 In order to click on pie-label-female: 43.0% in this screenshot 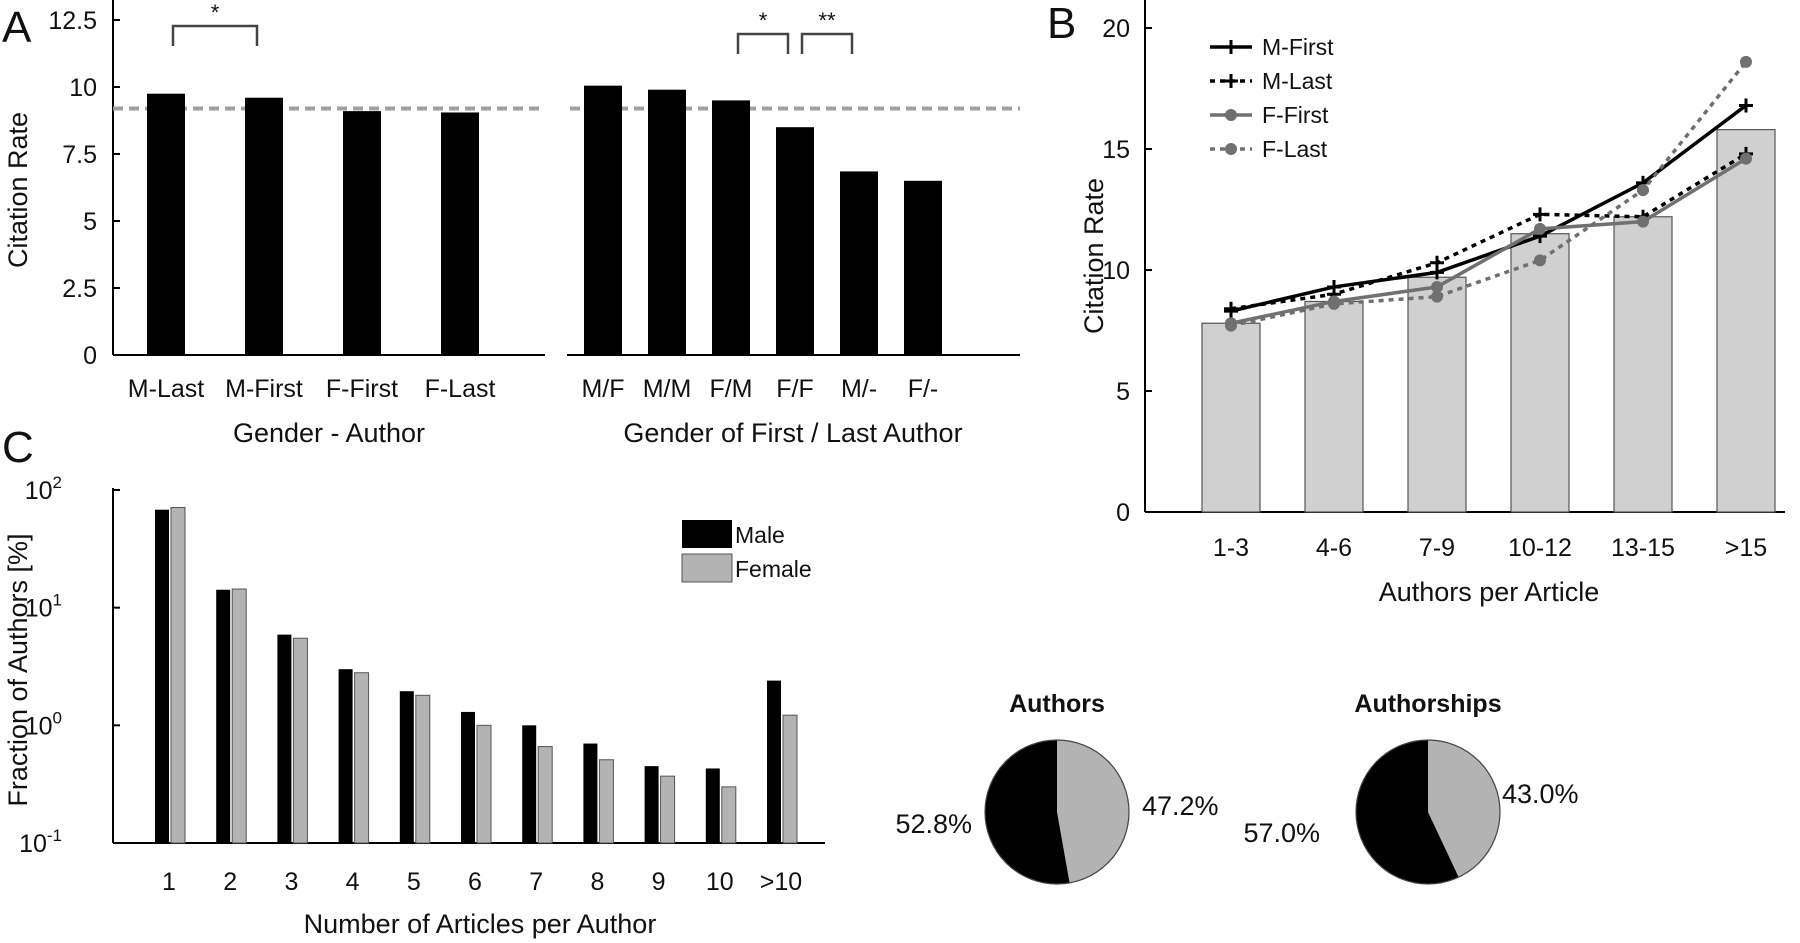, I will do `click(1540, 794)`.